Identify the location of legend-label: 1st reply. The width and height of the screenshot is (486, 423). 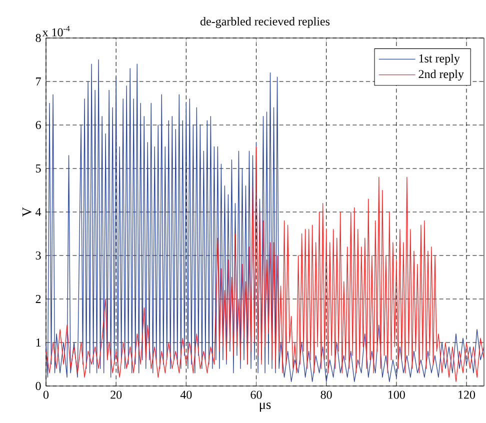
(439, 59).